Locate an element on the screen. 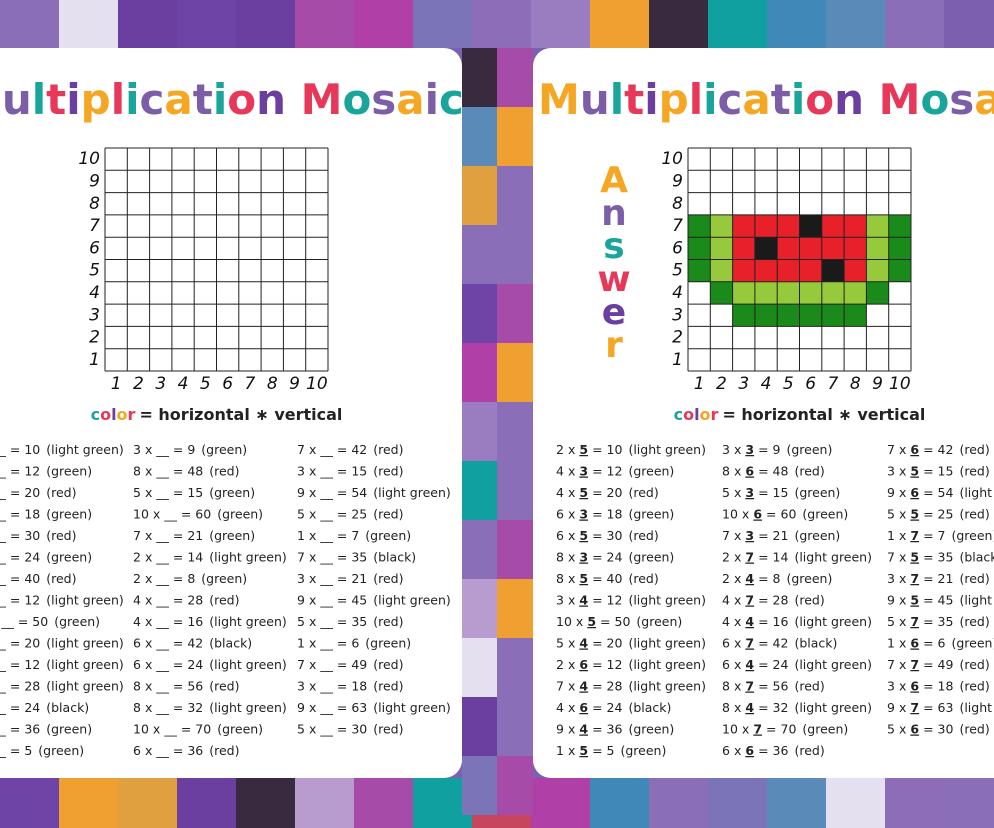 This screenshot has width=994, height=828. problem: 5 x __ = 25 (red) is located at coordinates (350, 513).